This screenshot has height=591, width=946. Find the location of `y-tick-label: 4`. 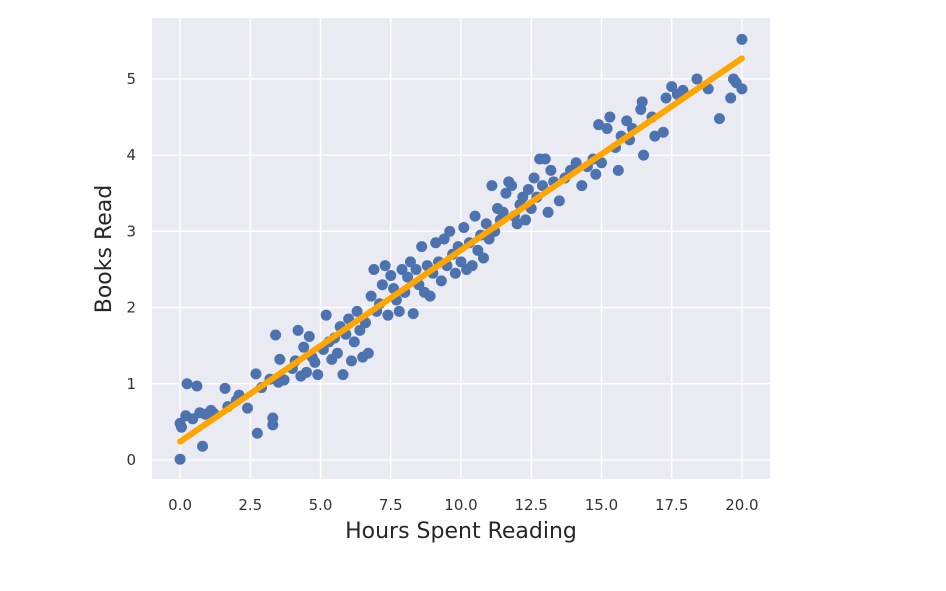

y-tick-label: 4 is located at coordinates (131, 155).